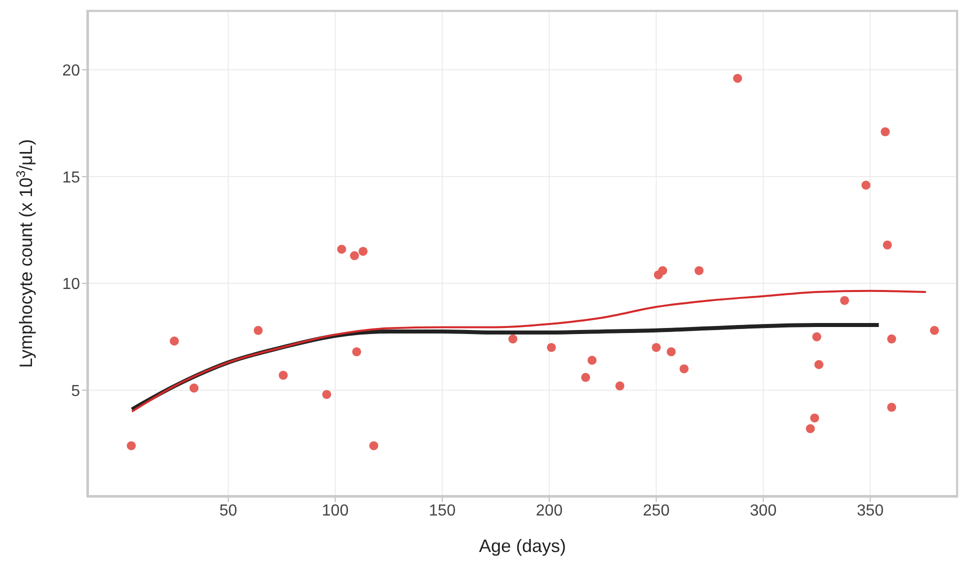 This screenshot has height=565, width=964. Describe the element at coordinates (335, 511) in the screenshot. I see `x-tick-label: 100` at that location.